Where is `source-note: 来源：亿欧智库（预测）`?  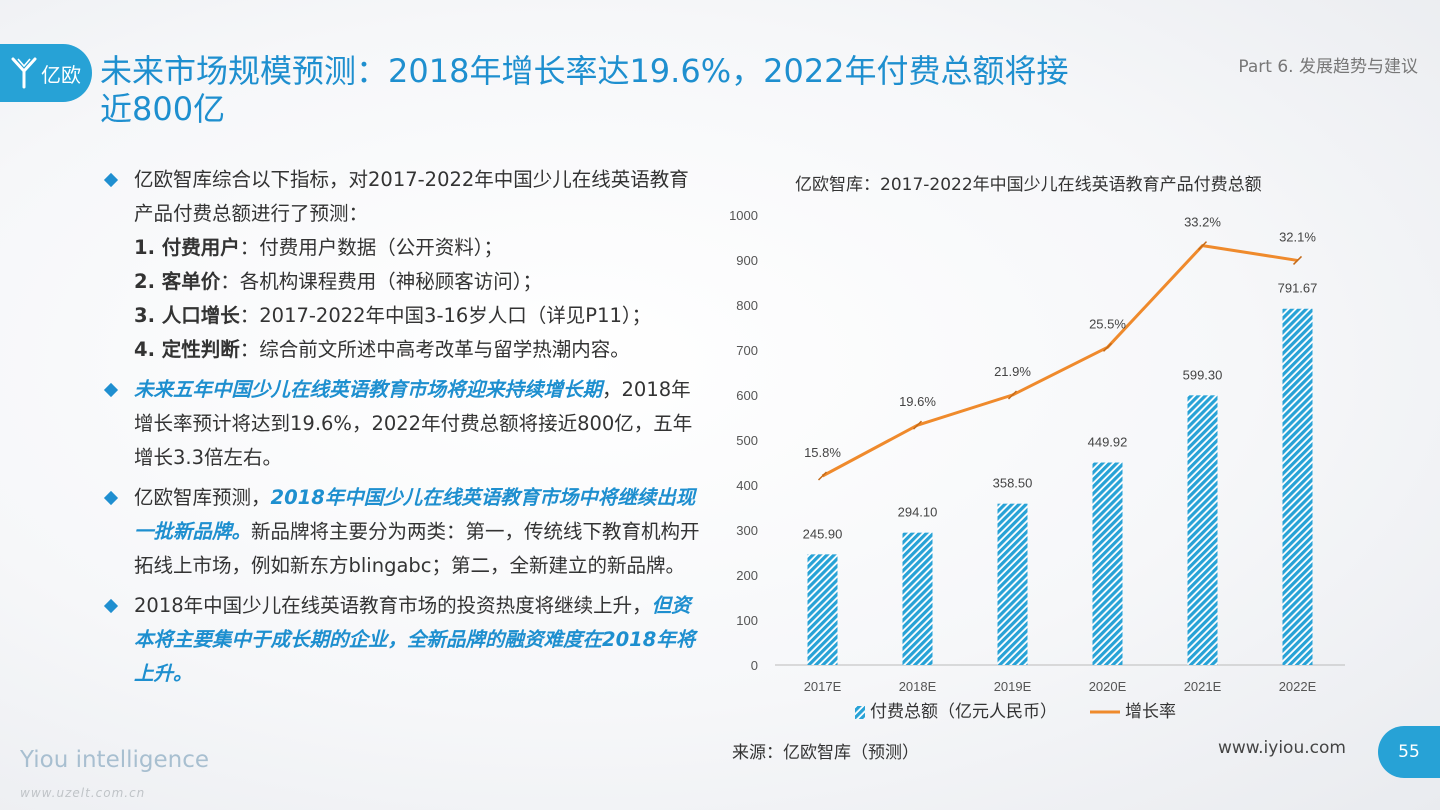 source-note: 来源：亿欧智库（预测） is located at coordinates (825, 753).